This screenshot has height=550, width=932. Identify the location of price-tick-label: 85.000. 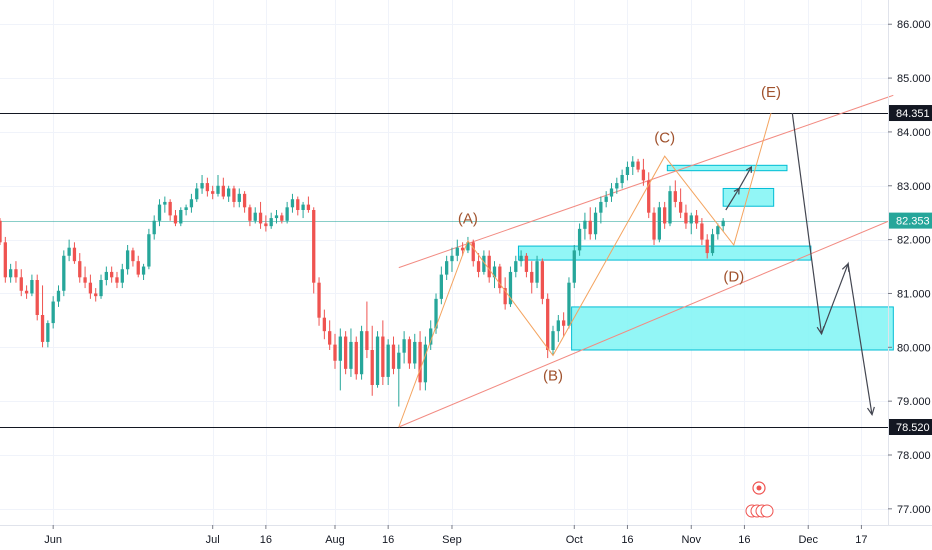
(914, 79).